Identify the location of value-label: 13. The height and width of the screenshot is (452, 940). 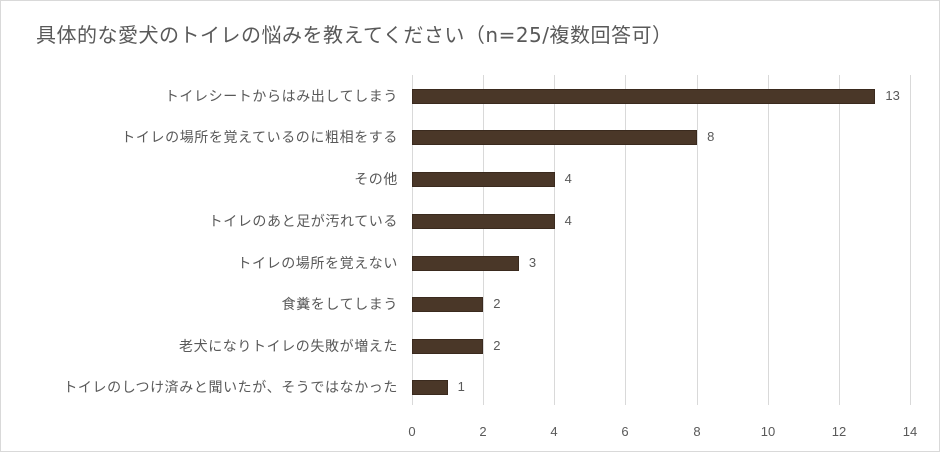
(892, 95).